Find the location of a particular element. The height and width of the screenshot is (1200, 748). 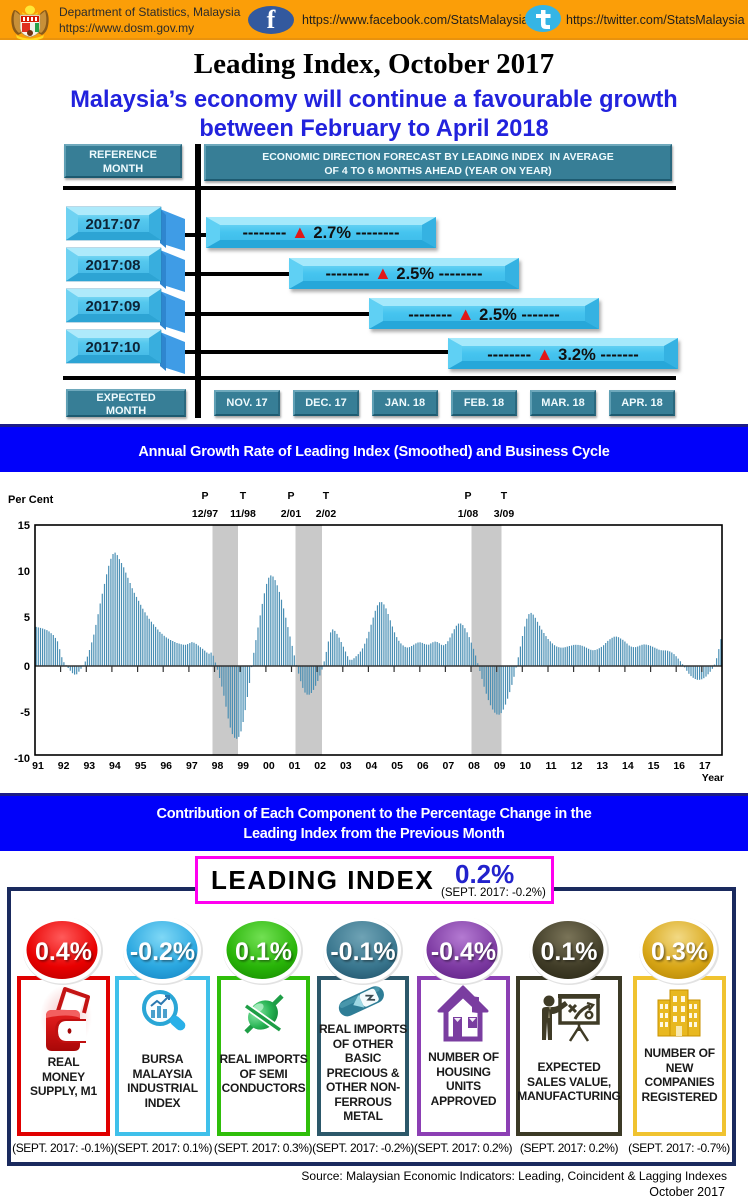

svg-text: 12 is located at coordinates (577, 766).